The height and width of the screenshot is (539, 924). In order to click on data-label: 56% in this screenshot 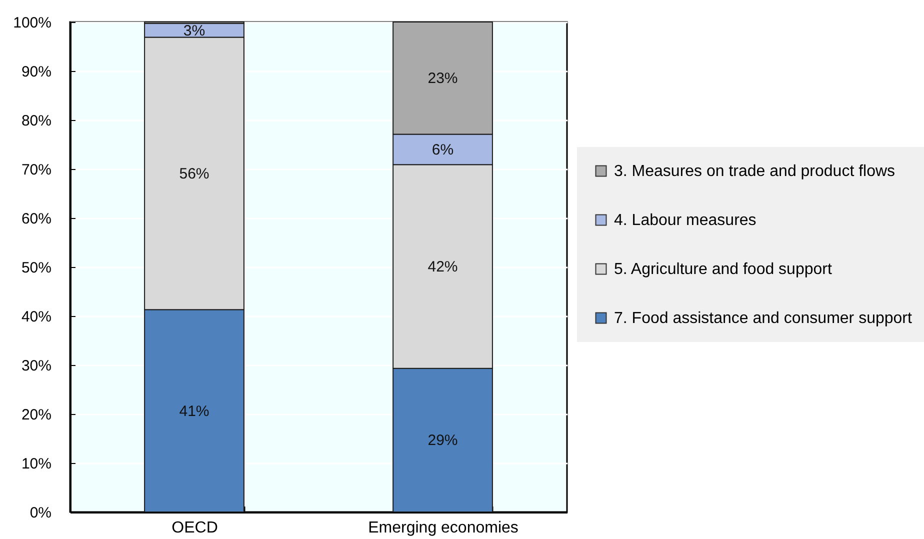, I will do `click(194, 173)`.